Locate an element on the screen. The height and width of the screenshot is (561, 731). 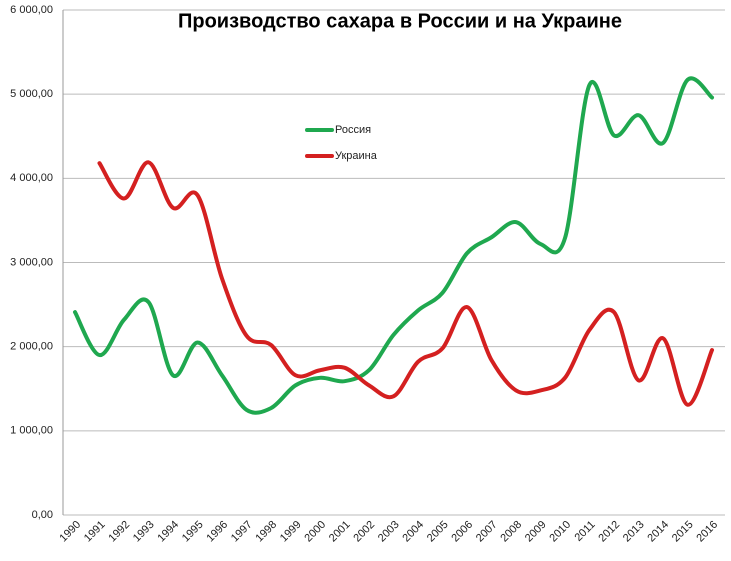
x-tick-label: 2006 is located at coordinates (462, 532).